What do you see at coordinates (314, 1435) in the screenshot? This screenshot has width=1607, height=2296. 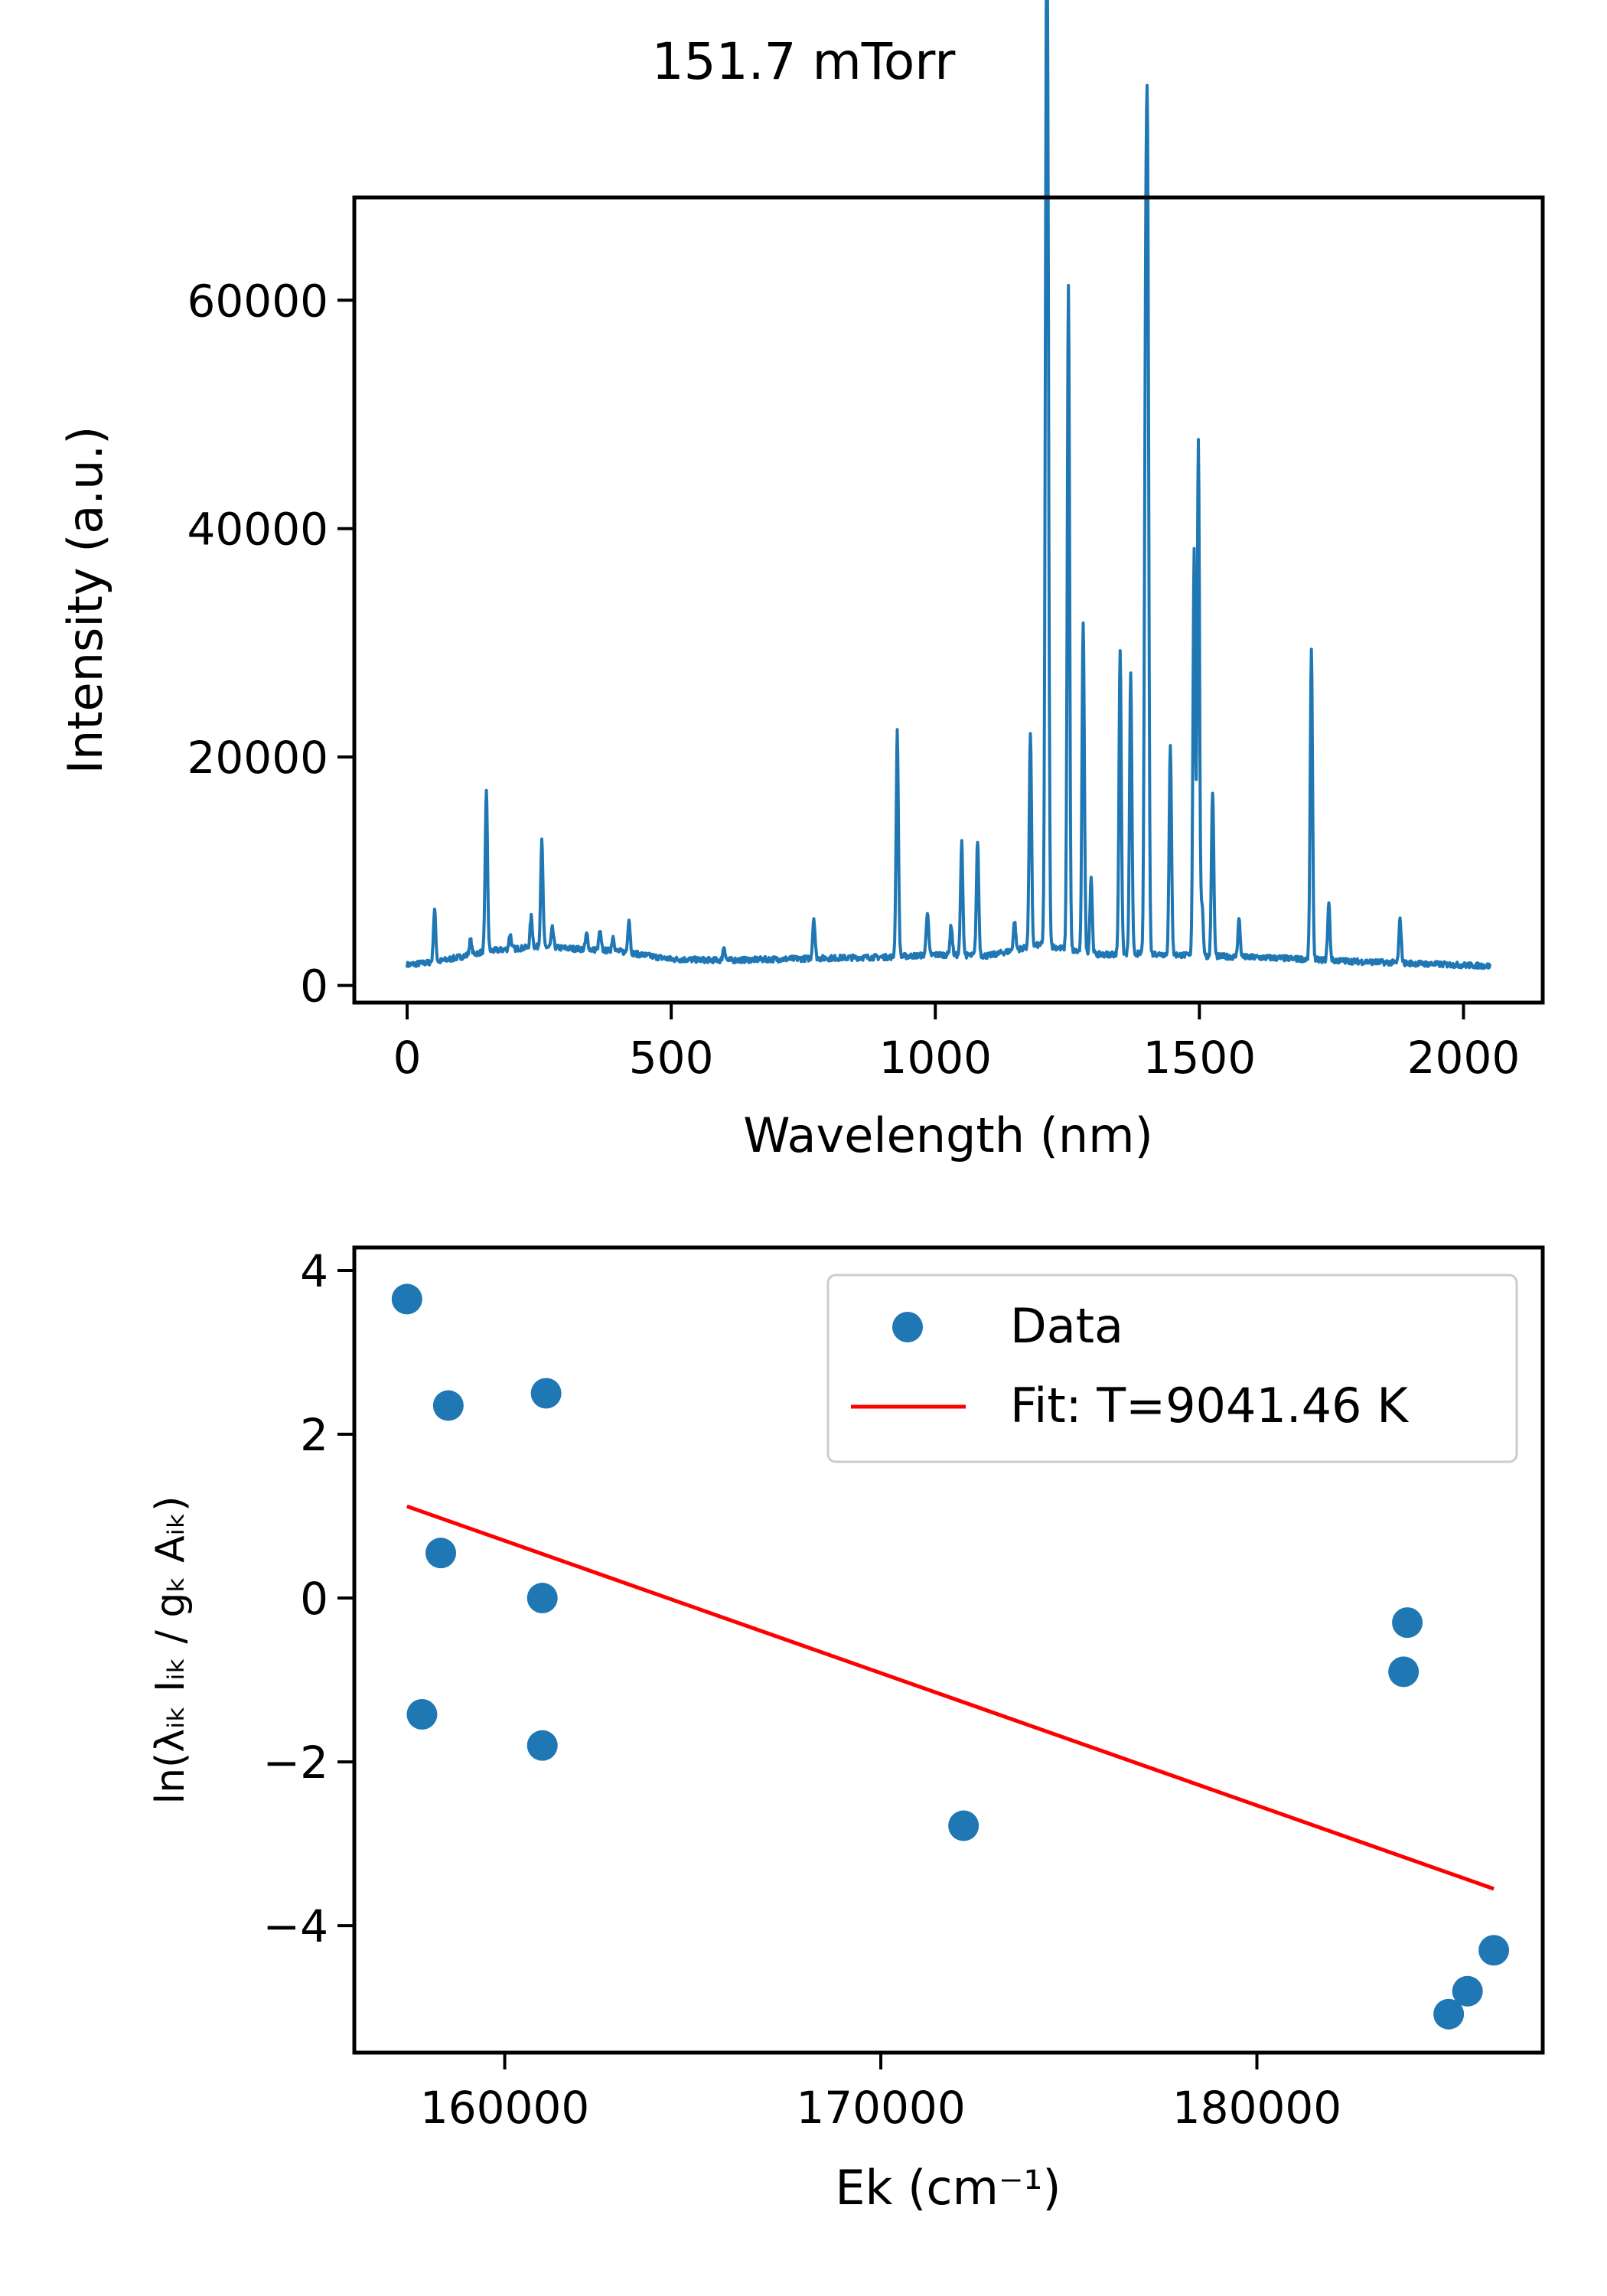 I see `boltzmann-ytick-label: 2` at bounding box center [314, 1435].